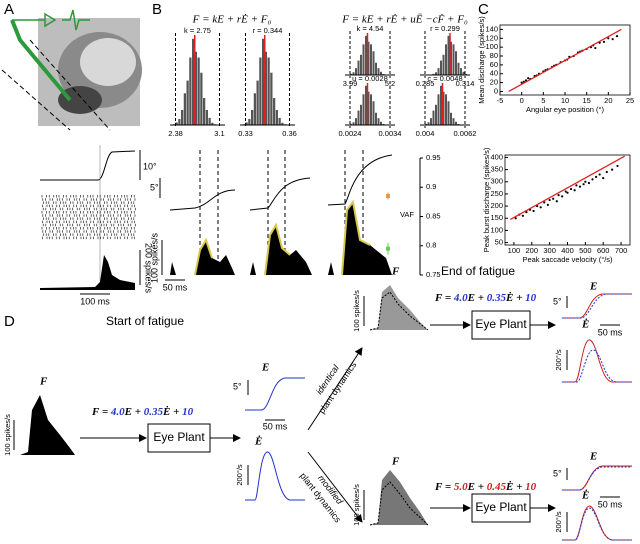 This screenshot has width=640, height=544. Describe the element at coordinates (404, 20) in the screenshot. I see `equation: F = kE + rĖ + uË −cḞ + F₀` at that location.